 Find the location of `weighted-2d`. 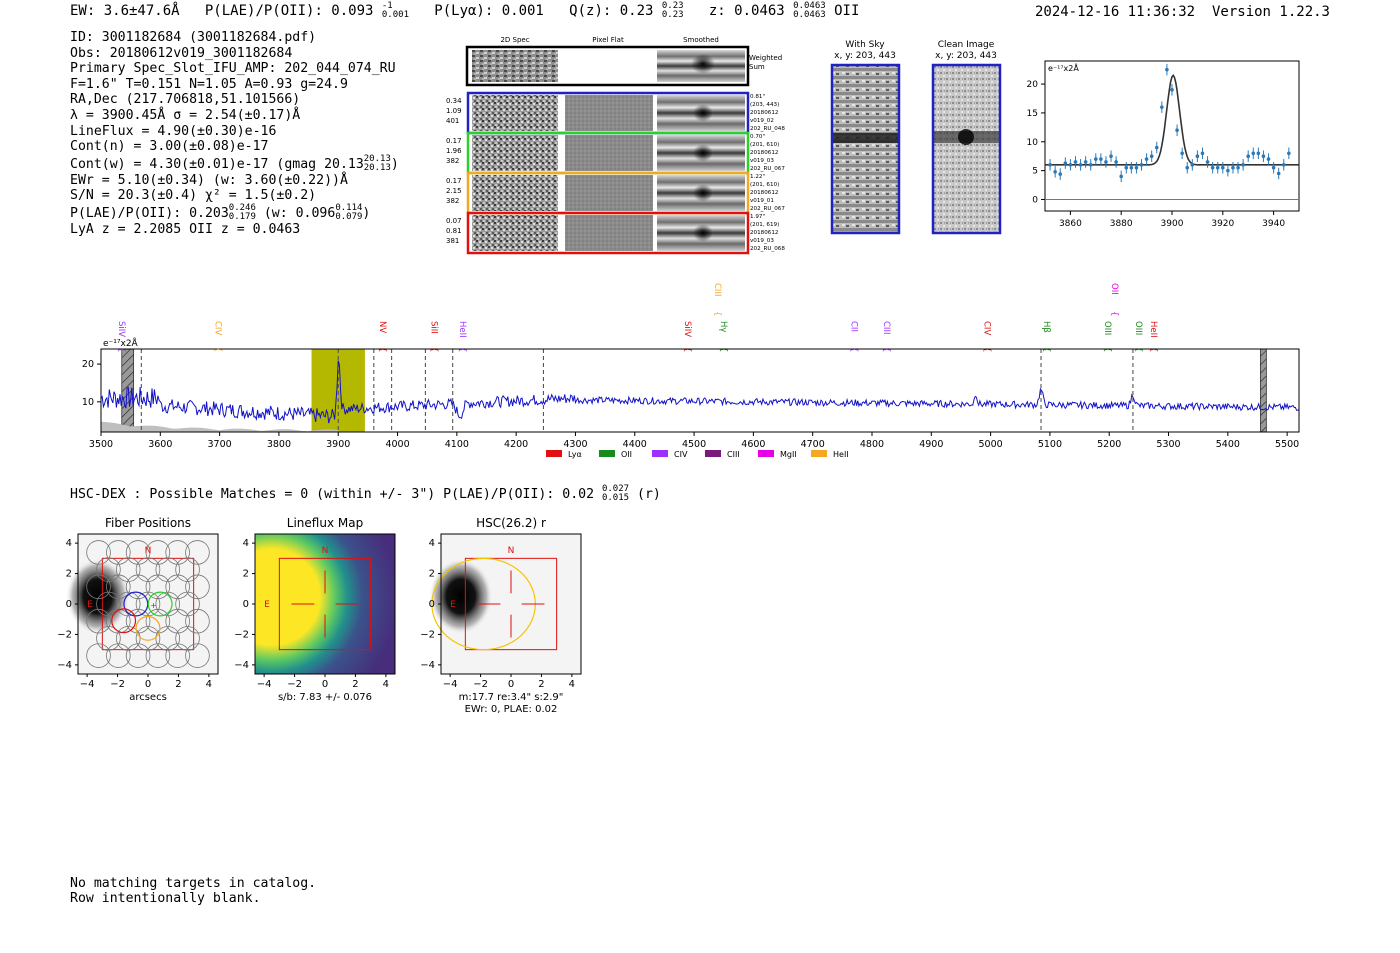

weighted-2d is located at coordinates (515, 66).